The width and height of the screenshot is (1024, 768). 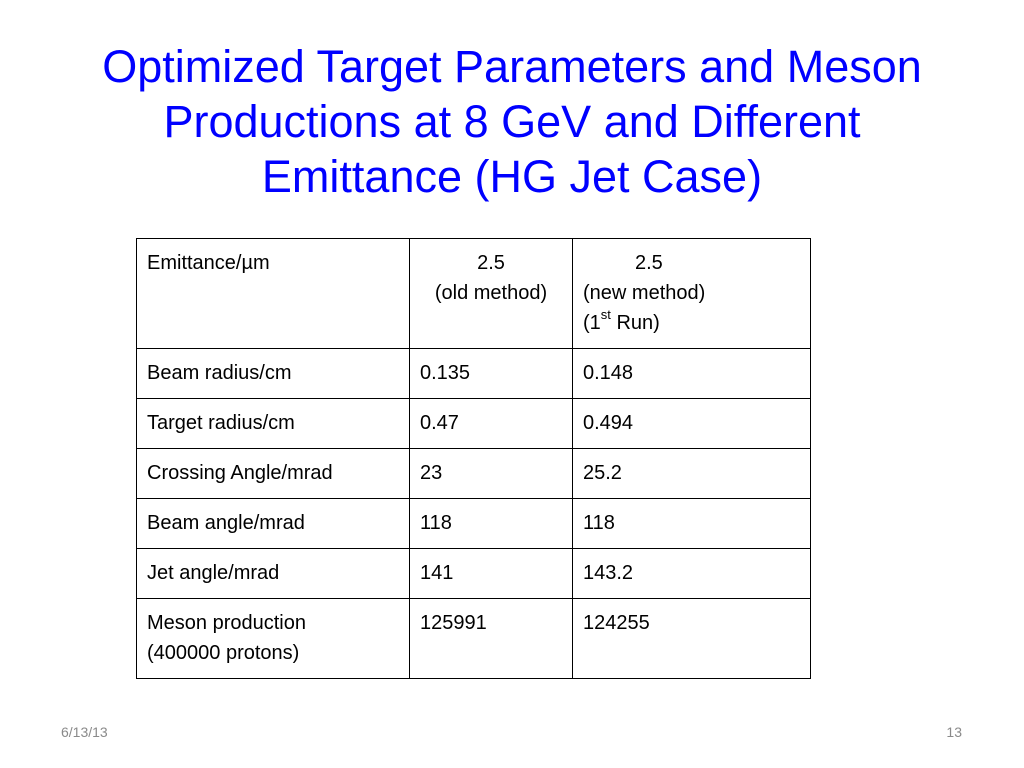 I want to click on row-old-value: 118, so click(x=491, y=523).